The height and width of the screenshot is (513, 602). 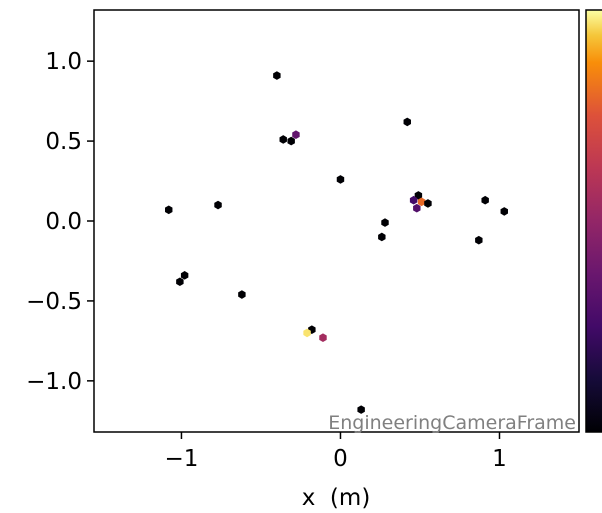 What do you see at coordinates (63, 222) in the screenshot?
I see `y-tick-label: 0.0` at bounding box center [63, 222].